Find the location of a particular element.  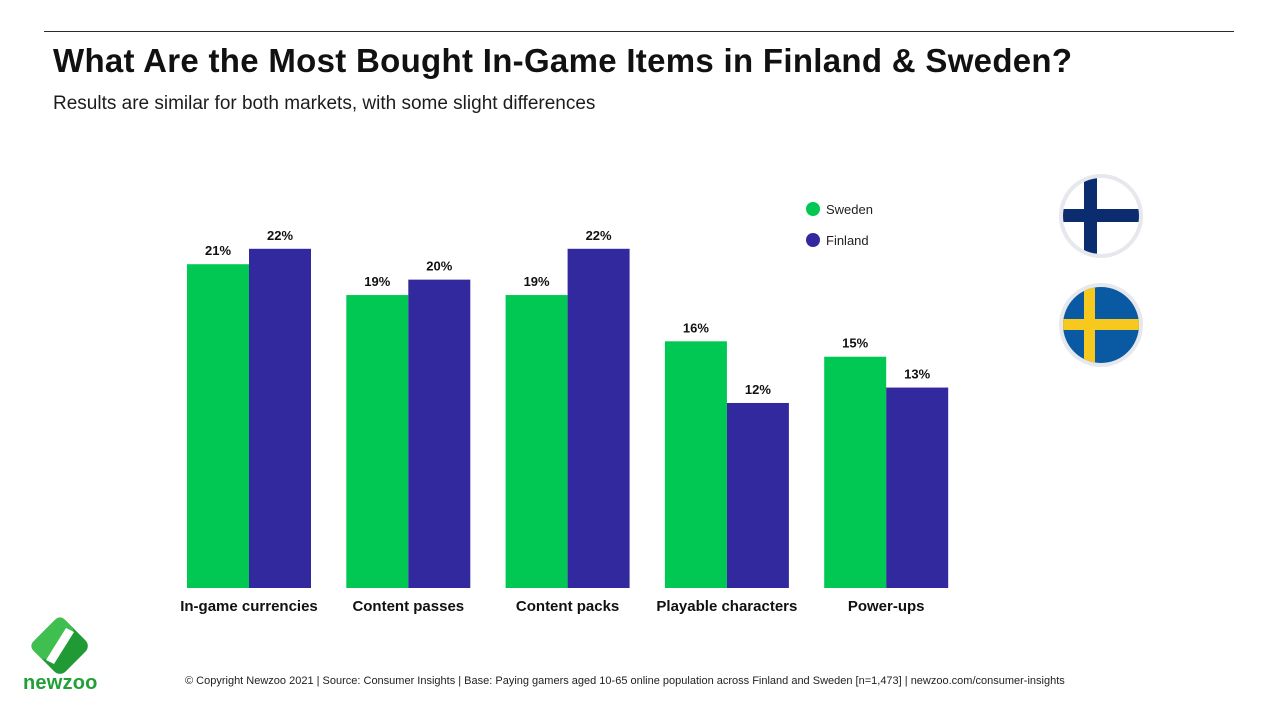

chart-legend: Sweden Finland is located at coordinates (839, 231).